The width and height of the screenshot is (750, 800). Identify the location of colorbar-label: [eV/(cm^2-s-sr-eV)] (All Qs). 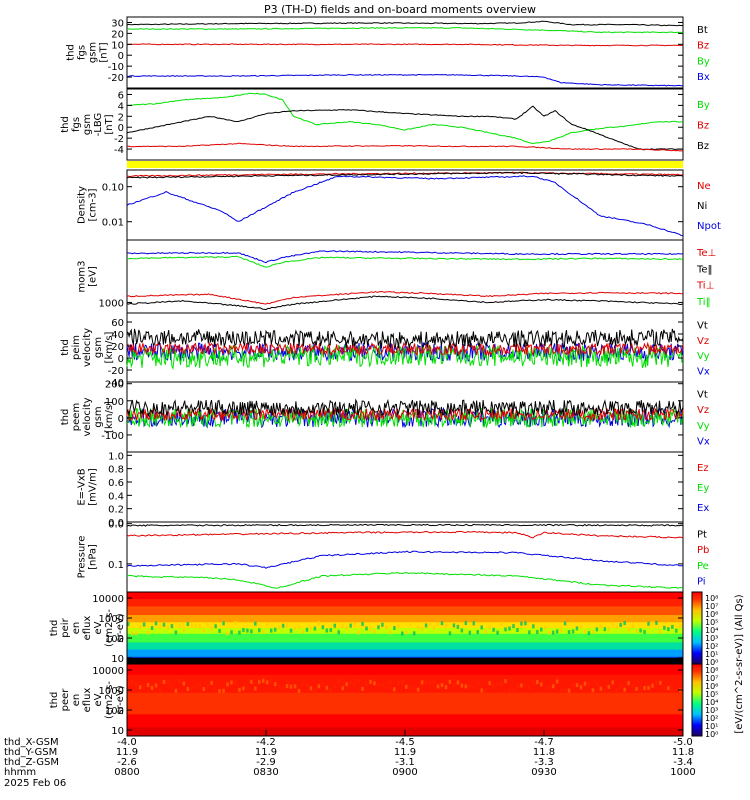
(739, 663).